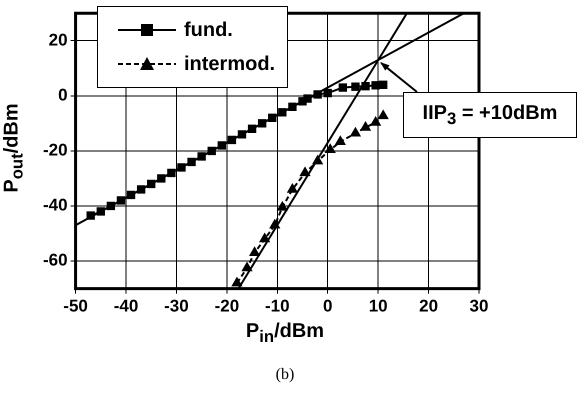  What do you see at coordinates (63, 95) in the screenshot?
I see `y-tick-label: 0` at bounding box center [63, 95].